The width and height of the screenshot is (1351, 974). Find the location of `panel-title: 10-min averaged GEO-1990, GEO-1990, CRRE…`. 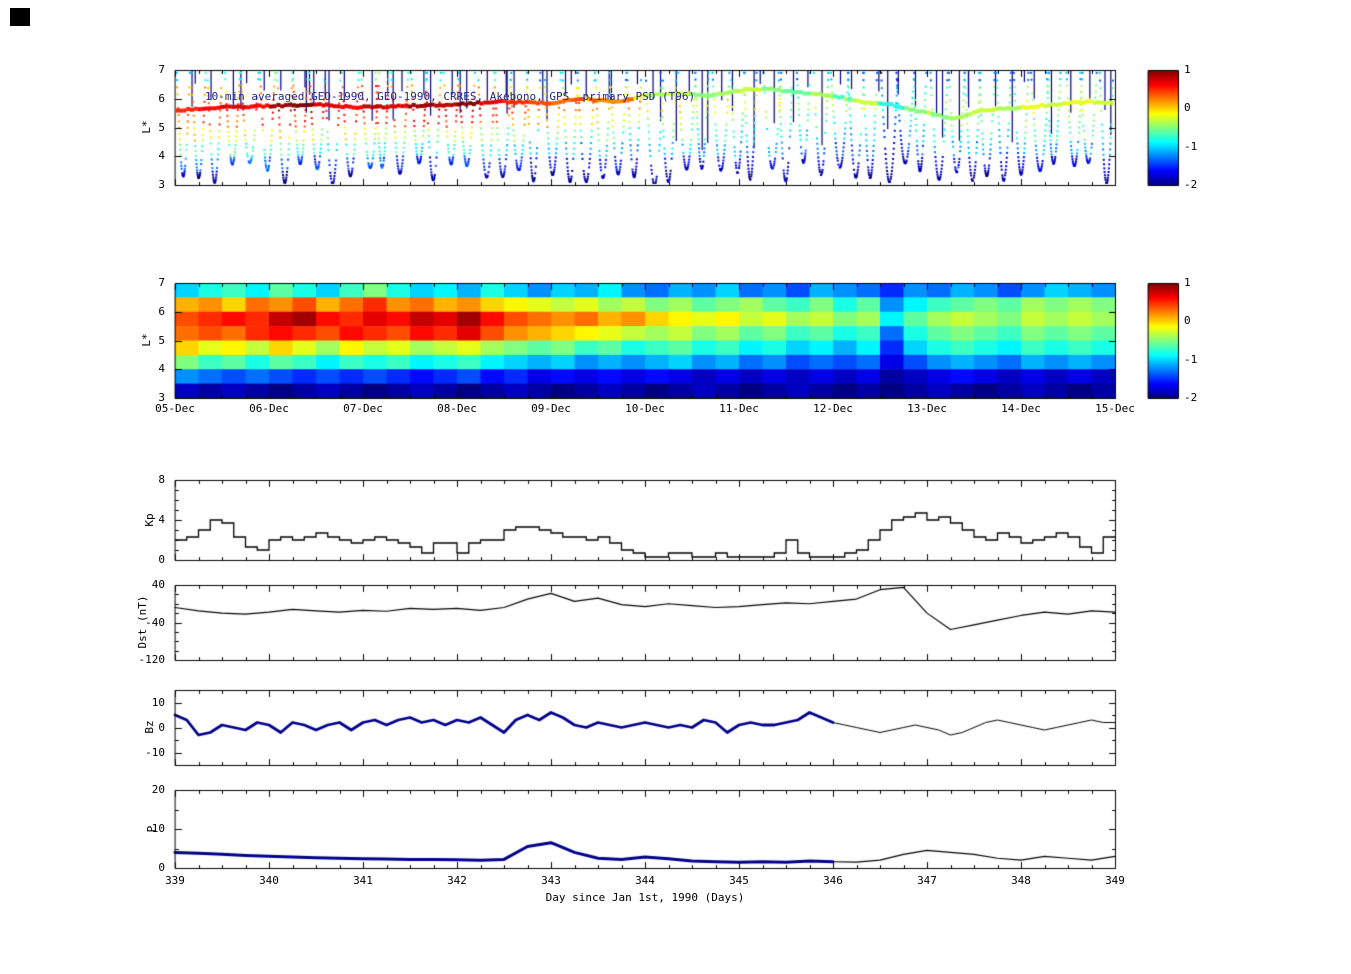

panel-title: 10-min averaged GEO-1990, GEO-1990, CRRE… is located at coordinates (450, 96).